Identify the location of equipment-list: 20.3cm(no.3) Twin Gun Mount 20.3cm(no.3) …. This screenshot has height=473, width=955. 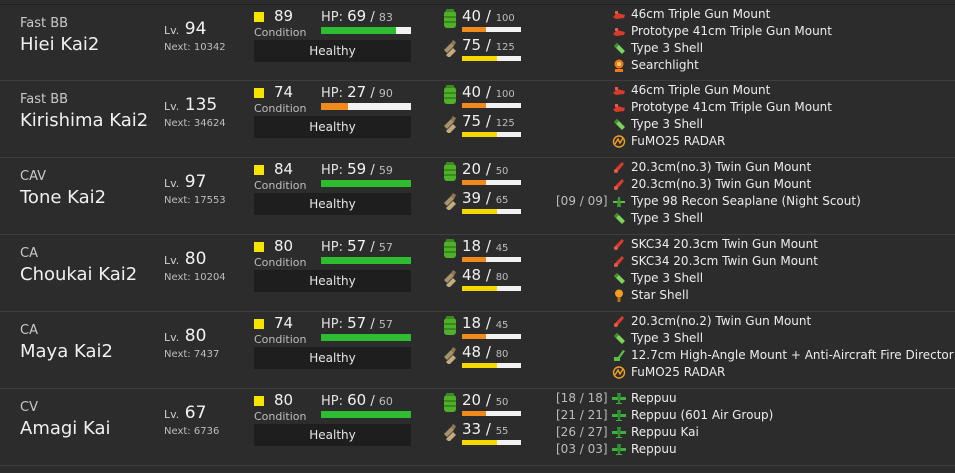
(755, 193).